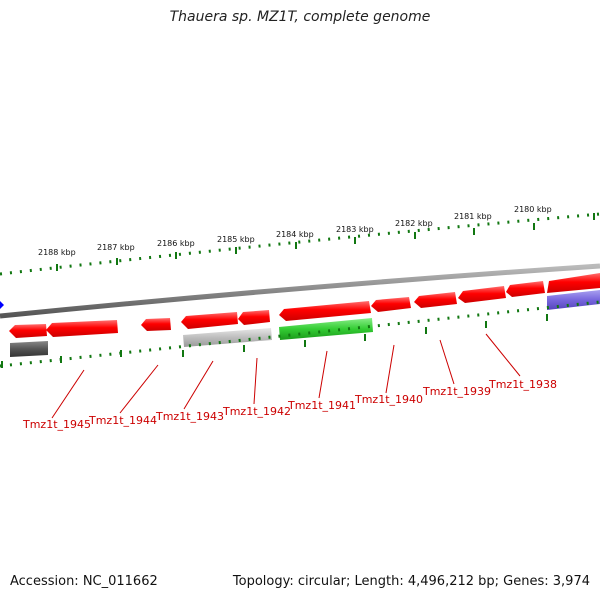  I want to click on inner-scale-dots, so click(300, 334).